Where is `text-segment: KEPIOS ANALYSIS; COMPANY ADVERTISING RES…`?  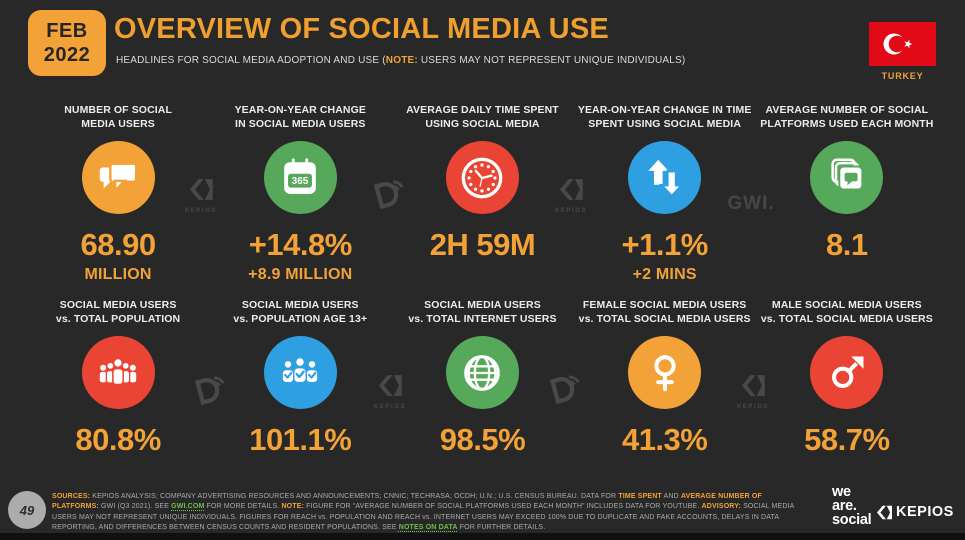 text-segment: KEPIOS ANALYSIS; COMPANY ADVERTISING RES… is located at coordinates (354, 496).